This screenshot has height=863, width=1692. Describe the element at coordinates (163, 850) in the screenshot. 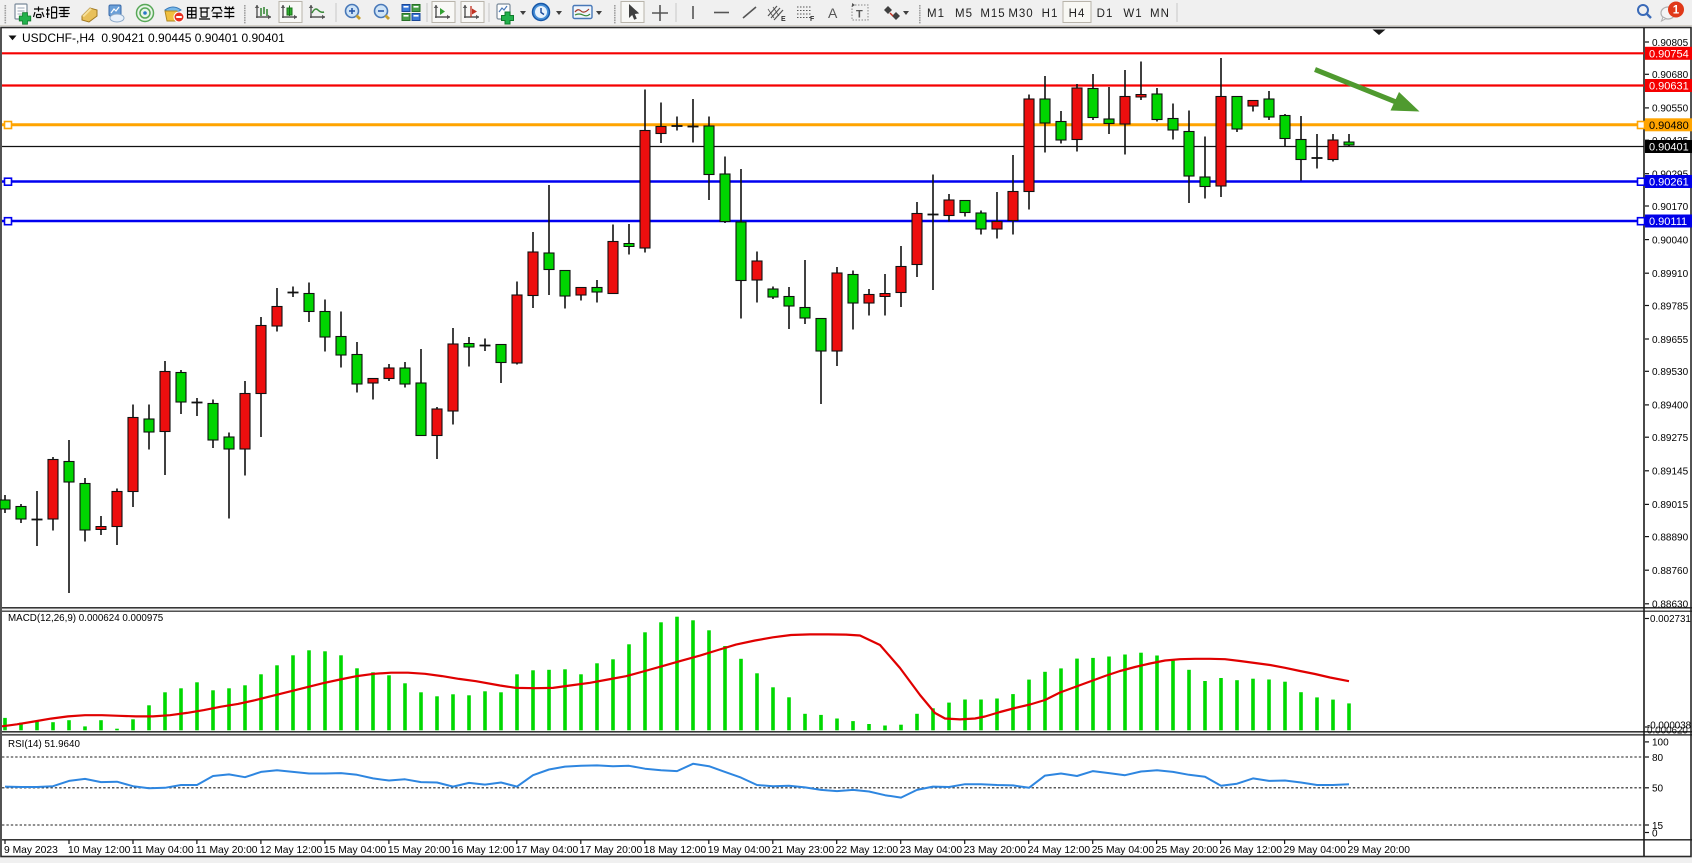

I see `svg-text: 11 May 04:00` at that location.